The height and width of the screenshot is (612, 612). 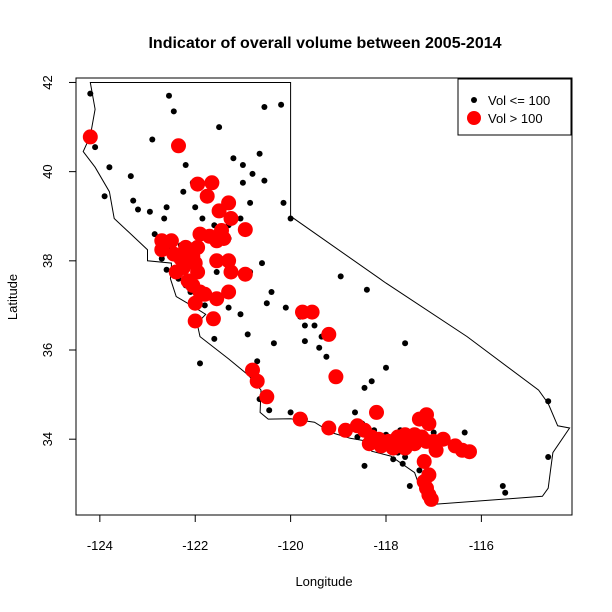 I want to click on y-tick-label: 40, so click(x=47, y=171).